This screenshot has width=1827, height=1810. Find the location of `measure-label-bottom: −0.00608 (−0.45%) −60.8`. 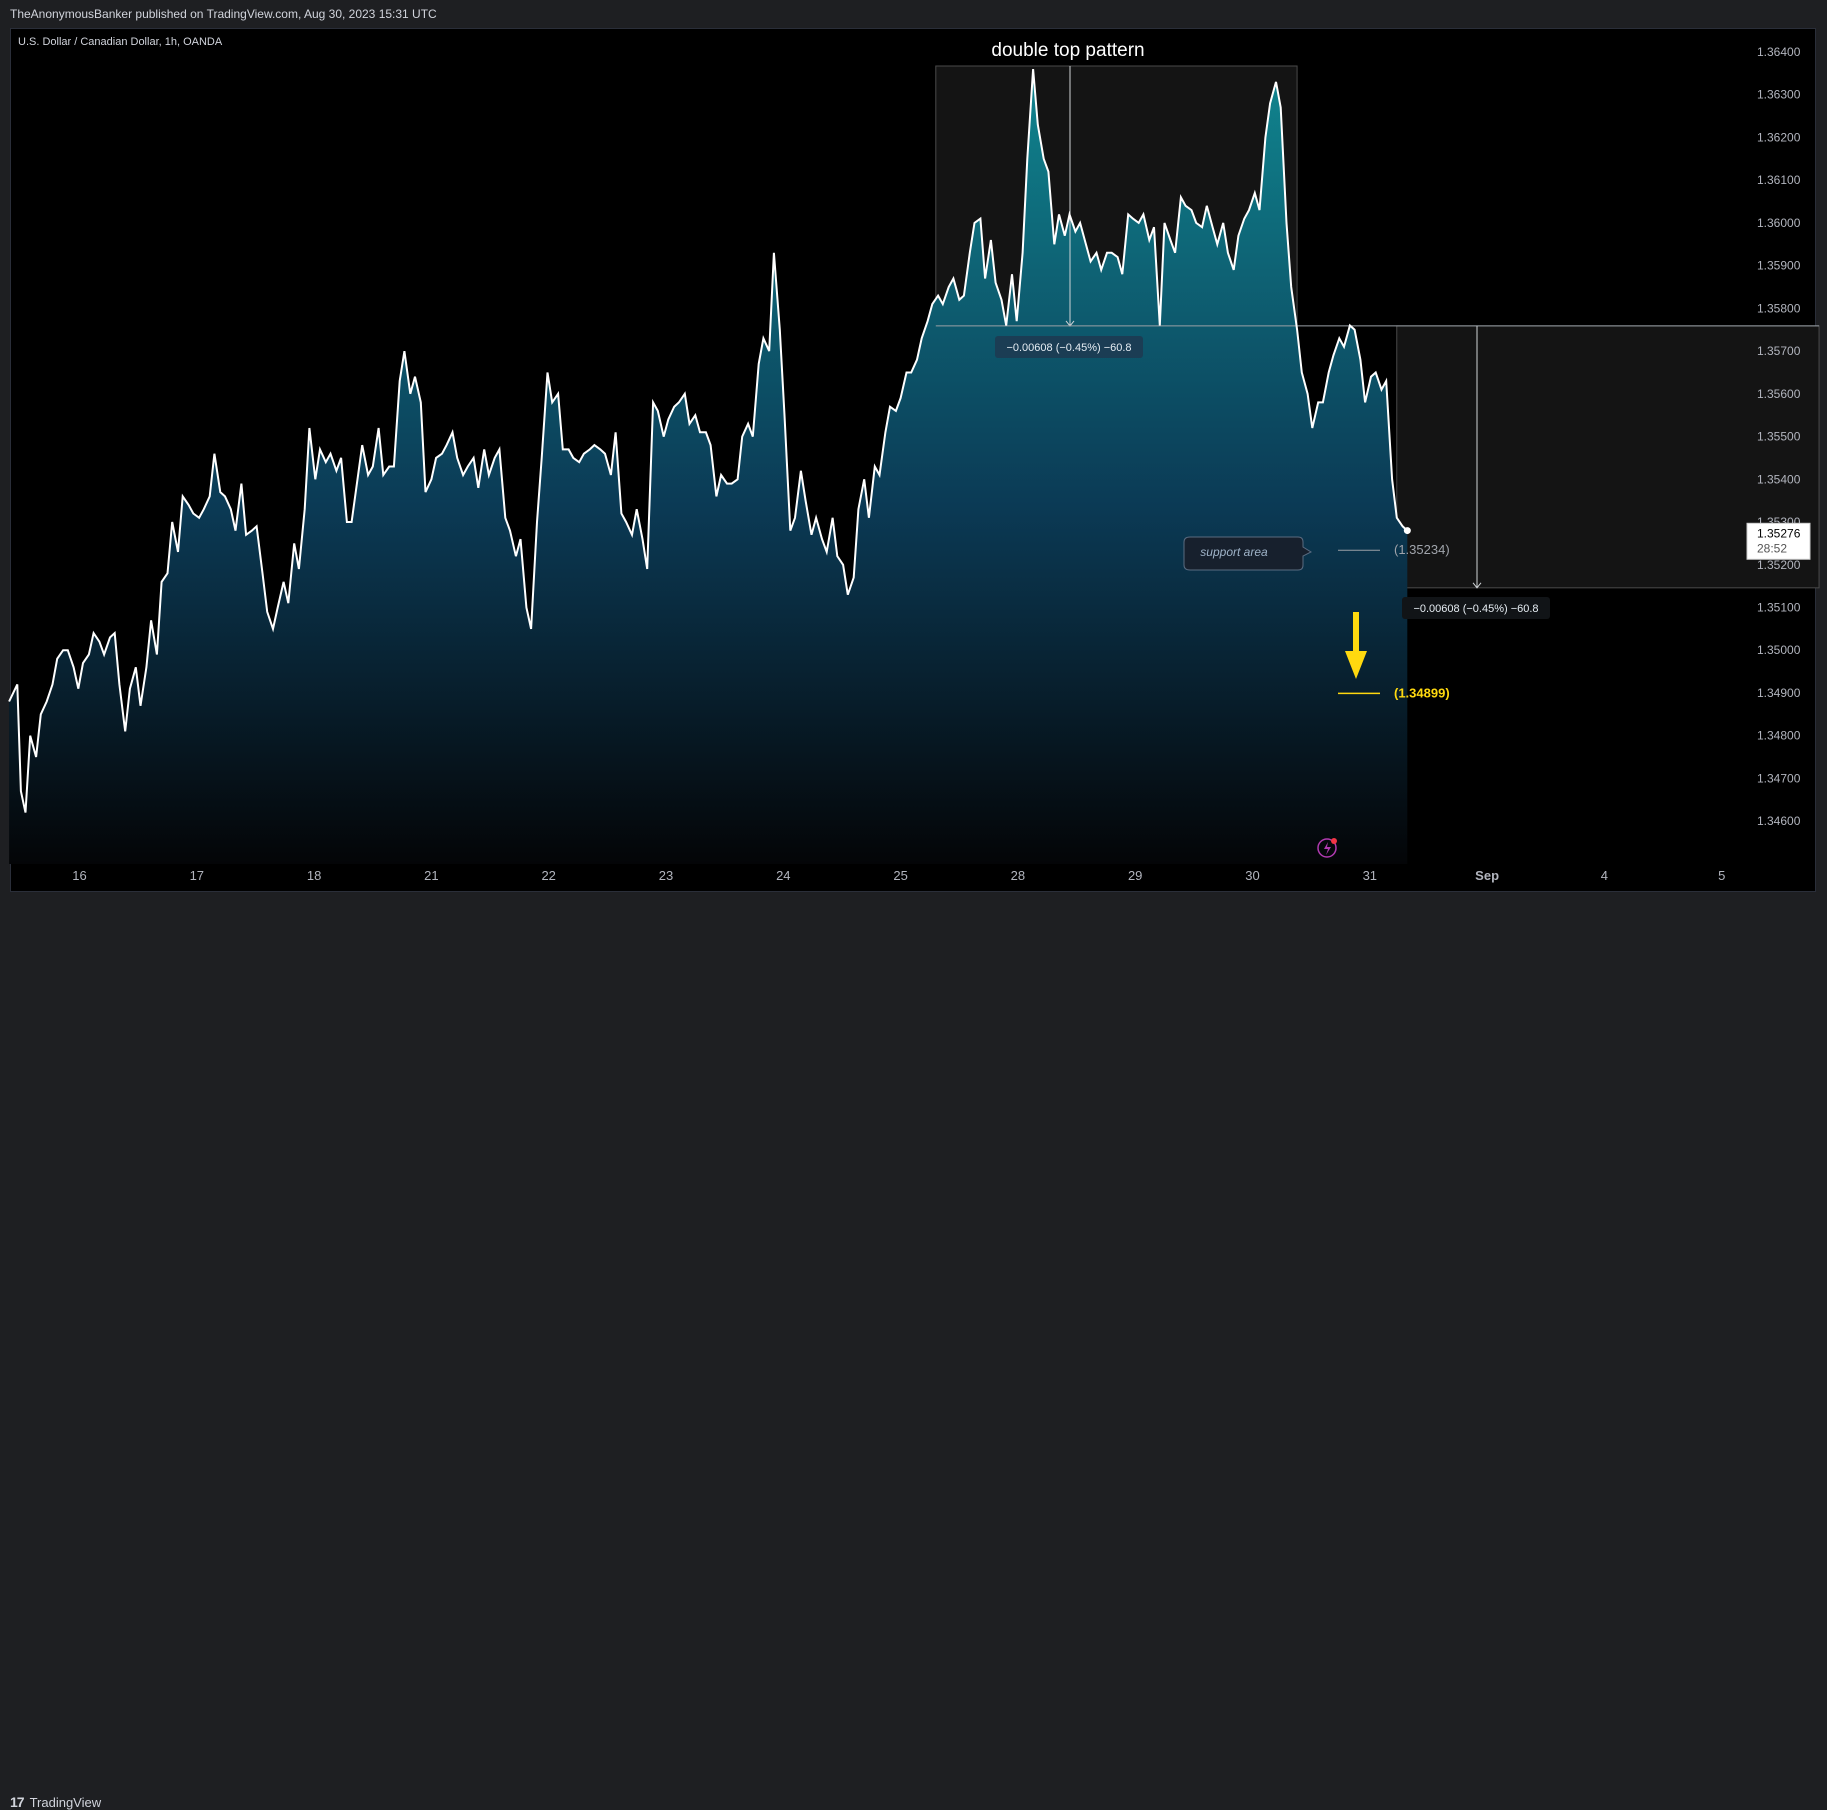

measure-label-bottom: −0.00608 (−0.45%) −60.8 is located at coordinates (1475, 609).